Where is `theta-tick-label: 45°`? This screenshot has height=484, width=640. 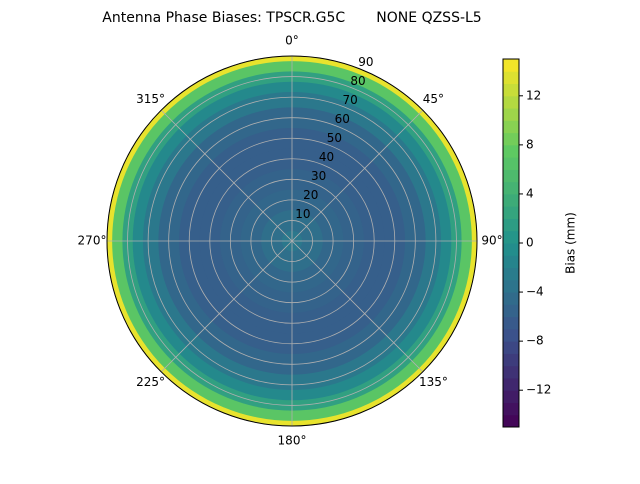
theta-tick-label: 45° is located at coordinates (433, 99).